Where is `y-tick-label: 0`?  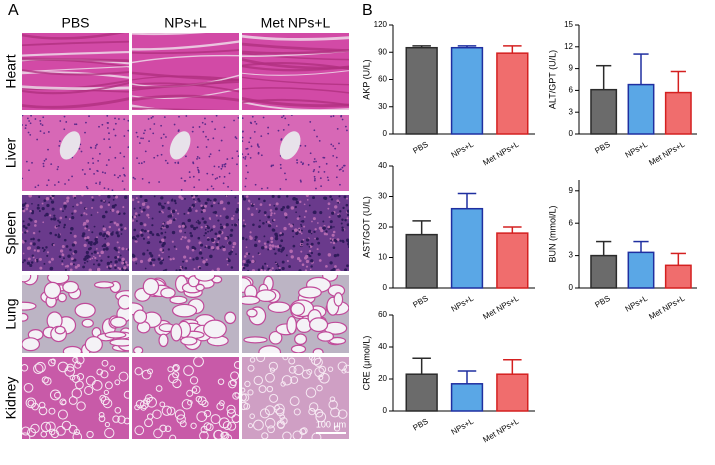 y-tick-label: 0 is located at coordinates (385, 133).